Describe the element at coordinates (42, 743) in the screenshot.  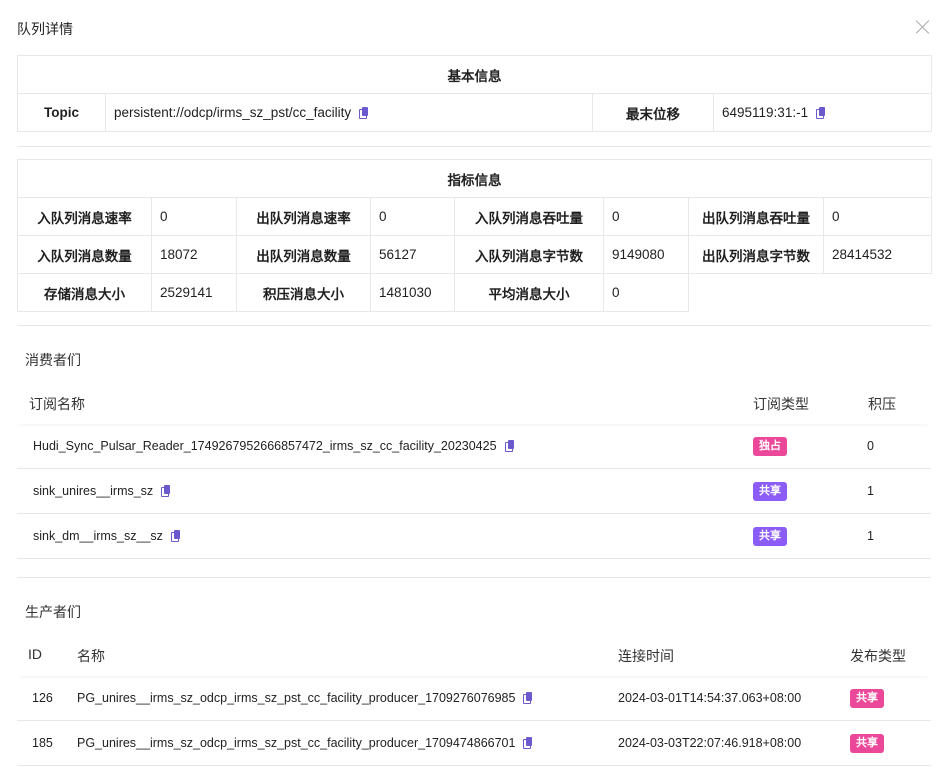
I see `producer-id: 185` at that location.